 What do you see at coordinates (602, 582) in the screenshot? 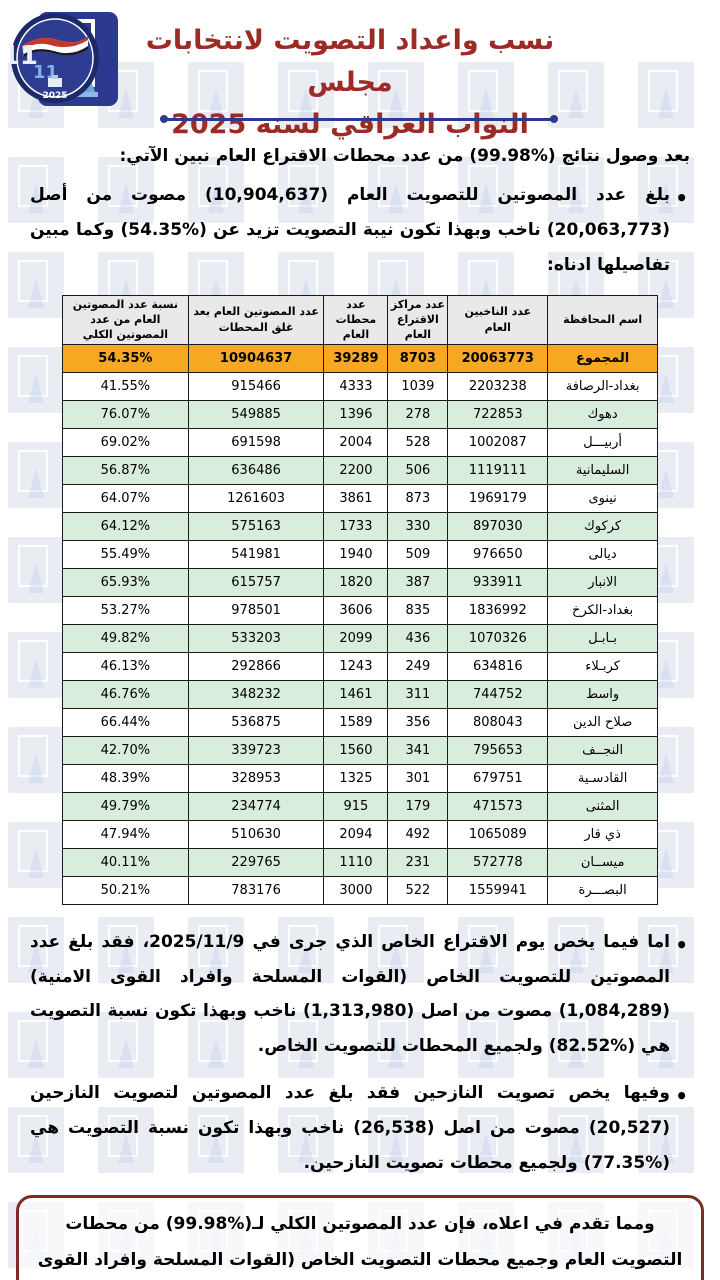
I see `cell-name: الانبار` at bounding box center [602, 582].